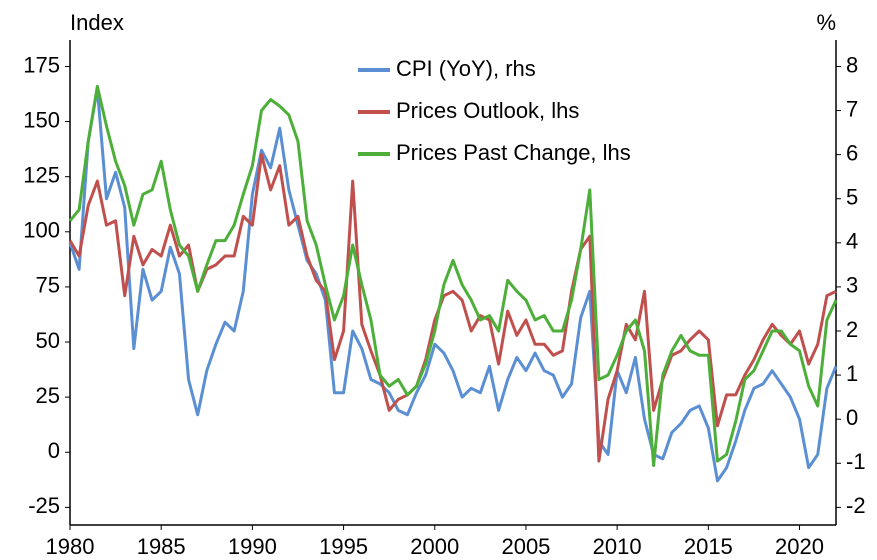  Describe the element at coordinates (856, 505) in the screenshot. I see `y2-tick-label: -2` at that location.